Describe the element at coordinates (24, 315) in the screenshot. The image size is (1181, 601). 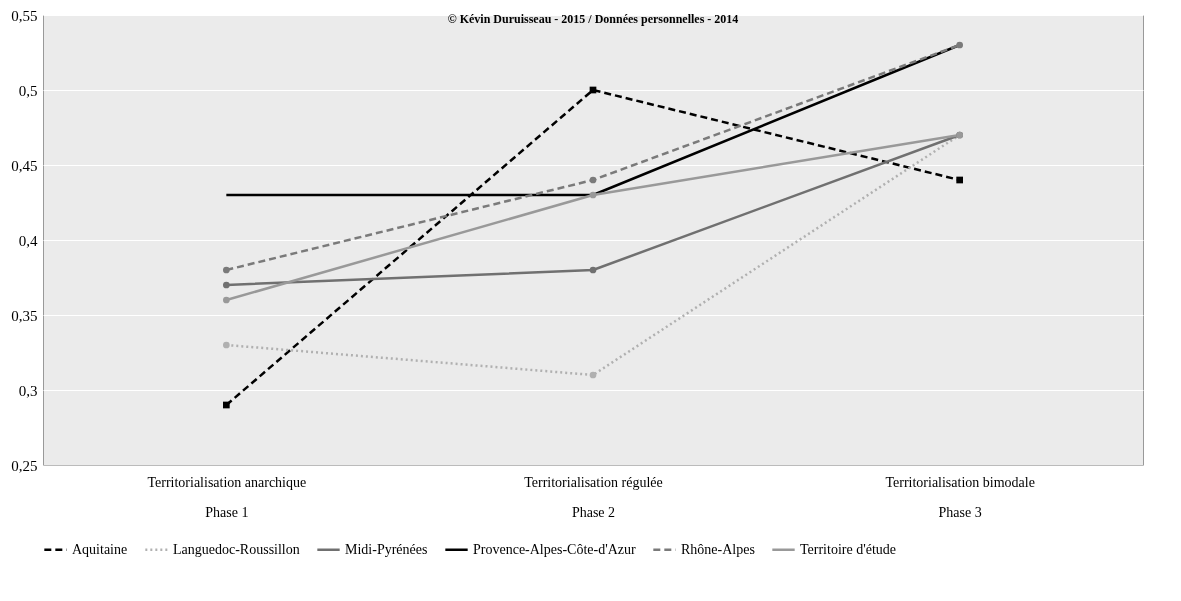
I see `y-tick-label: 0,35` at that location.